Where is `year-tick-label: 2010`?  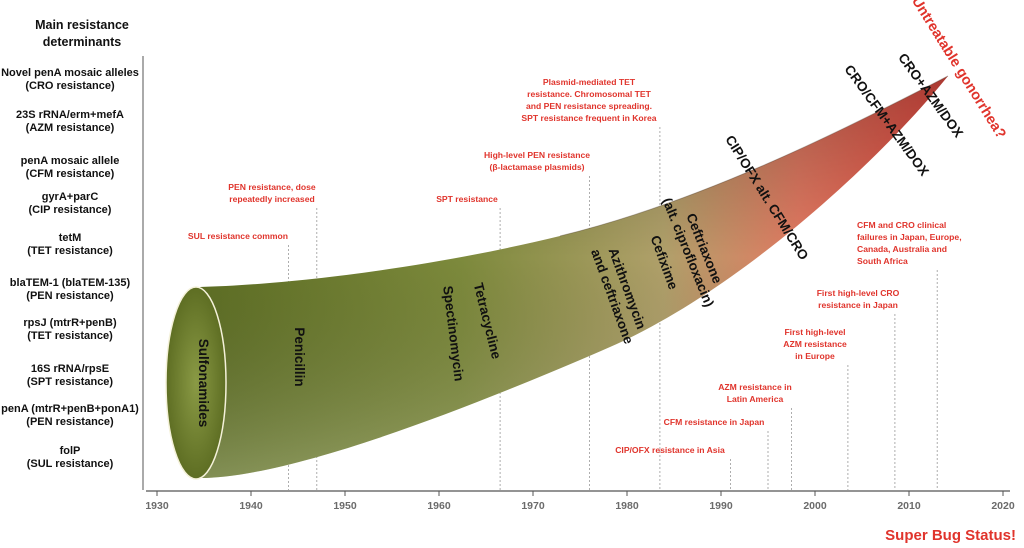 year-tick-label: 2010 is located at coordinates (909, 506).